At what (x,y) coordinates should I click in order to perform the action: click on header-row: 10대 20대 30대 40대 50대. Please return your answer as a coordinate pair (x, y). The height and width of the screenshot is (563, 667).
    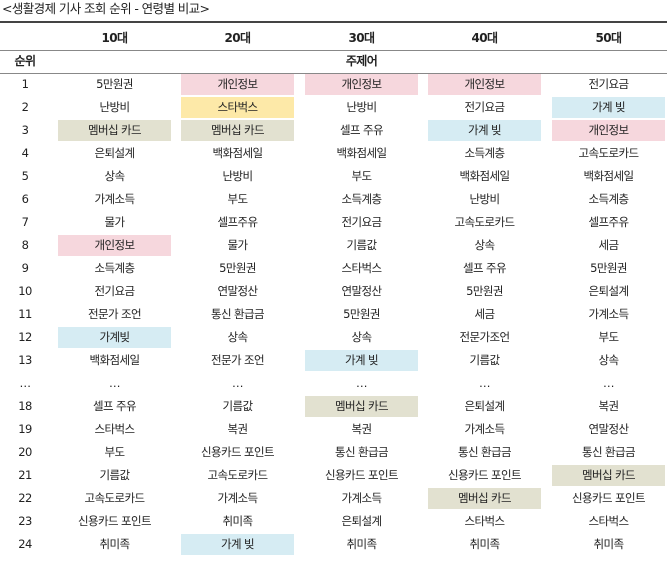
    Looking at the image, I should click on (333, 38).